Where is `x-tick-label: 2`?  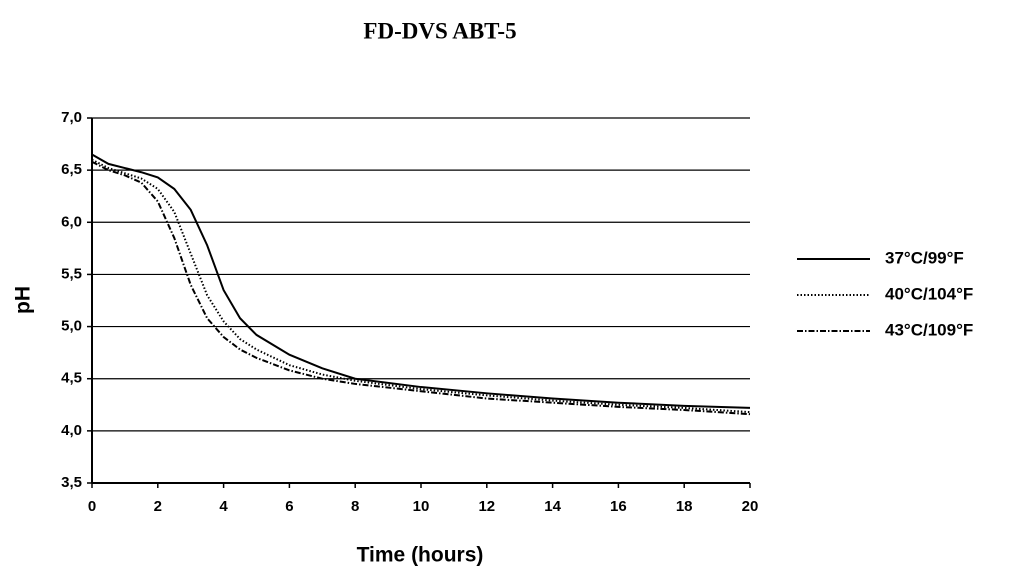
x-tick-label: 2 is located at coordinates (158, 506).